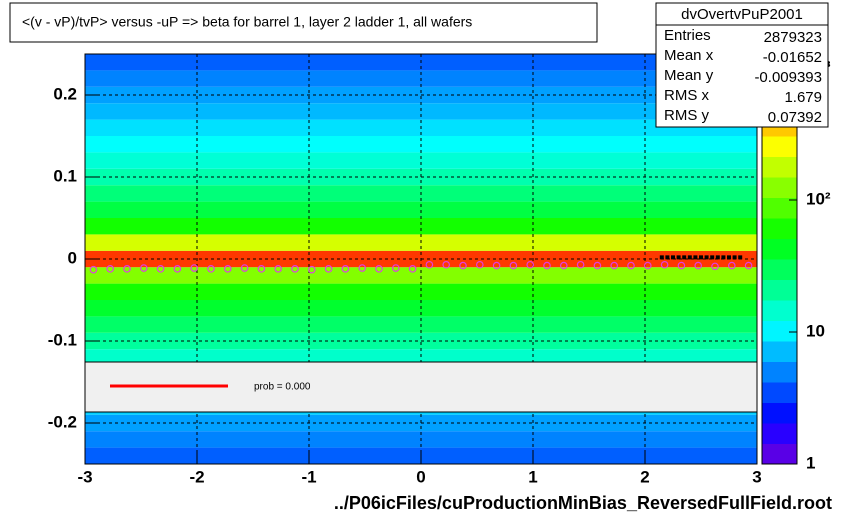 The width and height of the screenshot is (842, 517). What do you see at coordinates (815, 330) in the screenshot?
I see `z-tick-label: 10` at bounding box center [815, 330].